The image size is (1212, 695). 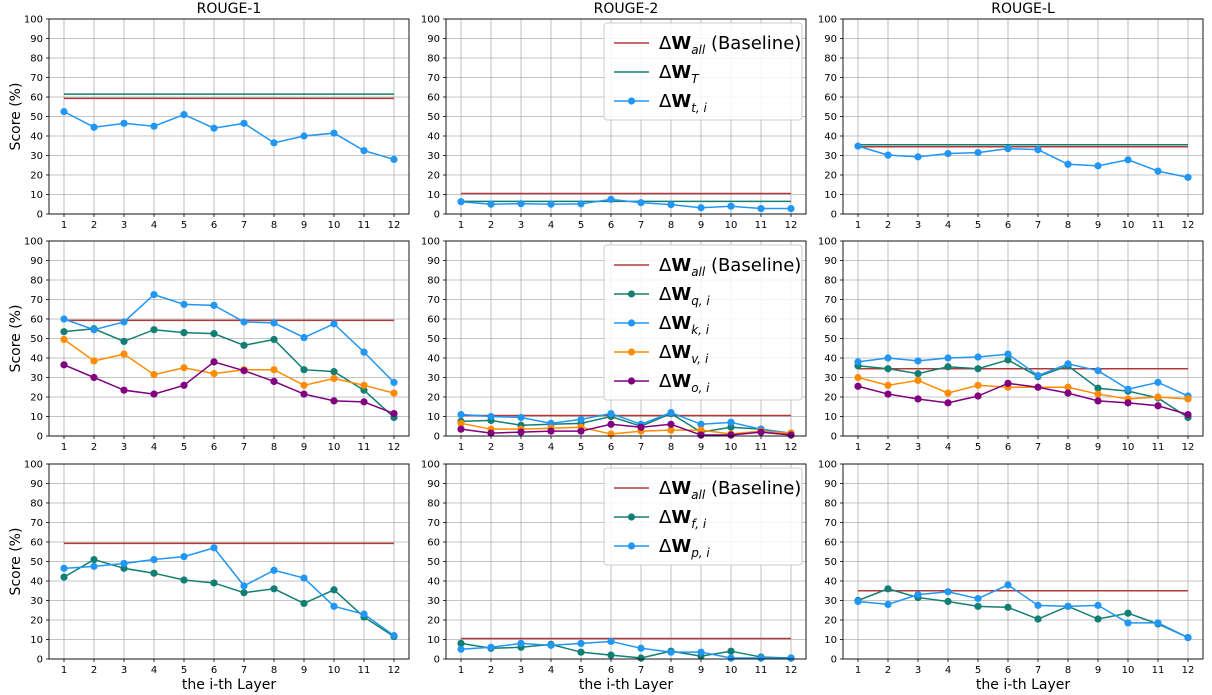 What do you see at coordinates (683, 103) in the screenshot?
I see `legend-entry: ΔWt, i` at bounding box center [683, 103].